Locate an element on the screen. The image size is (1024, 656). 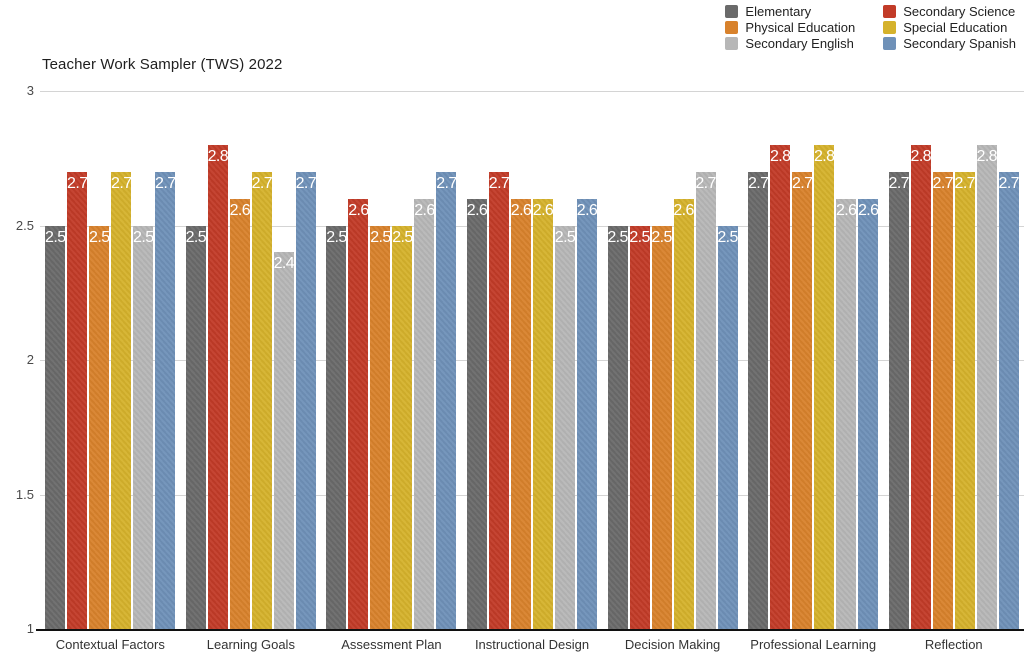
legend-label: Secondary Science is located at coordinates (959, 11).